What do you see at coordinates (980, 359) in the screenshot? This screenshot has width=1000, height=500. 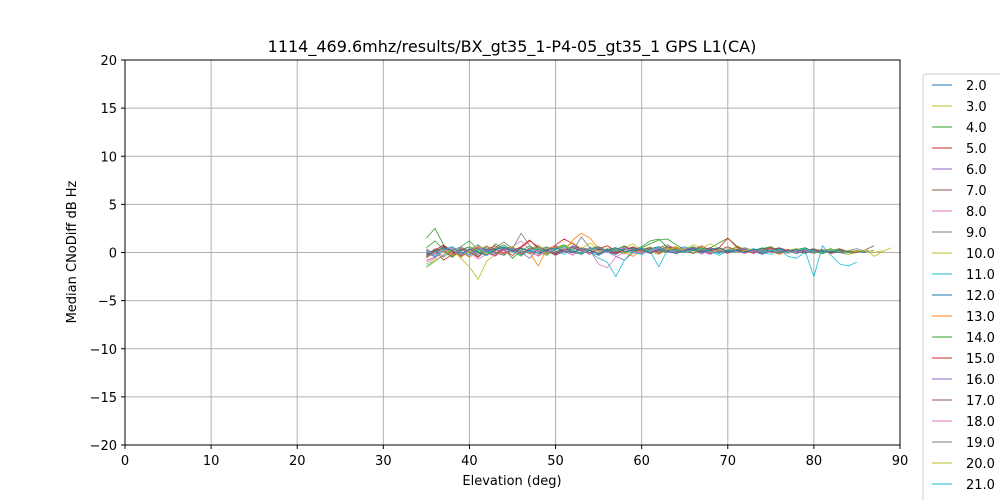 I see `legend-entry: 15.0` at bounding box center [980, 359].